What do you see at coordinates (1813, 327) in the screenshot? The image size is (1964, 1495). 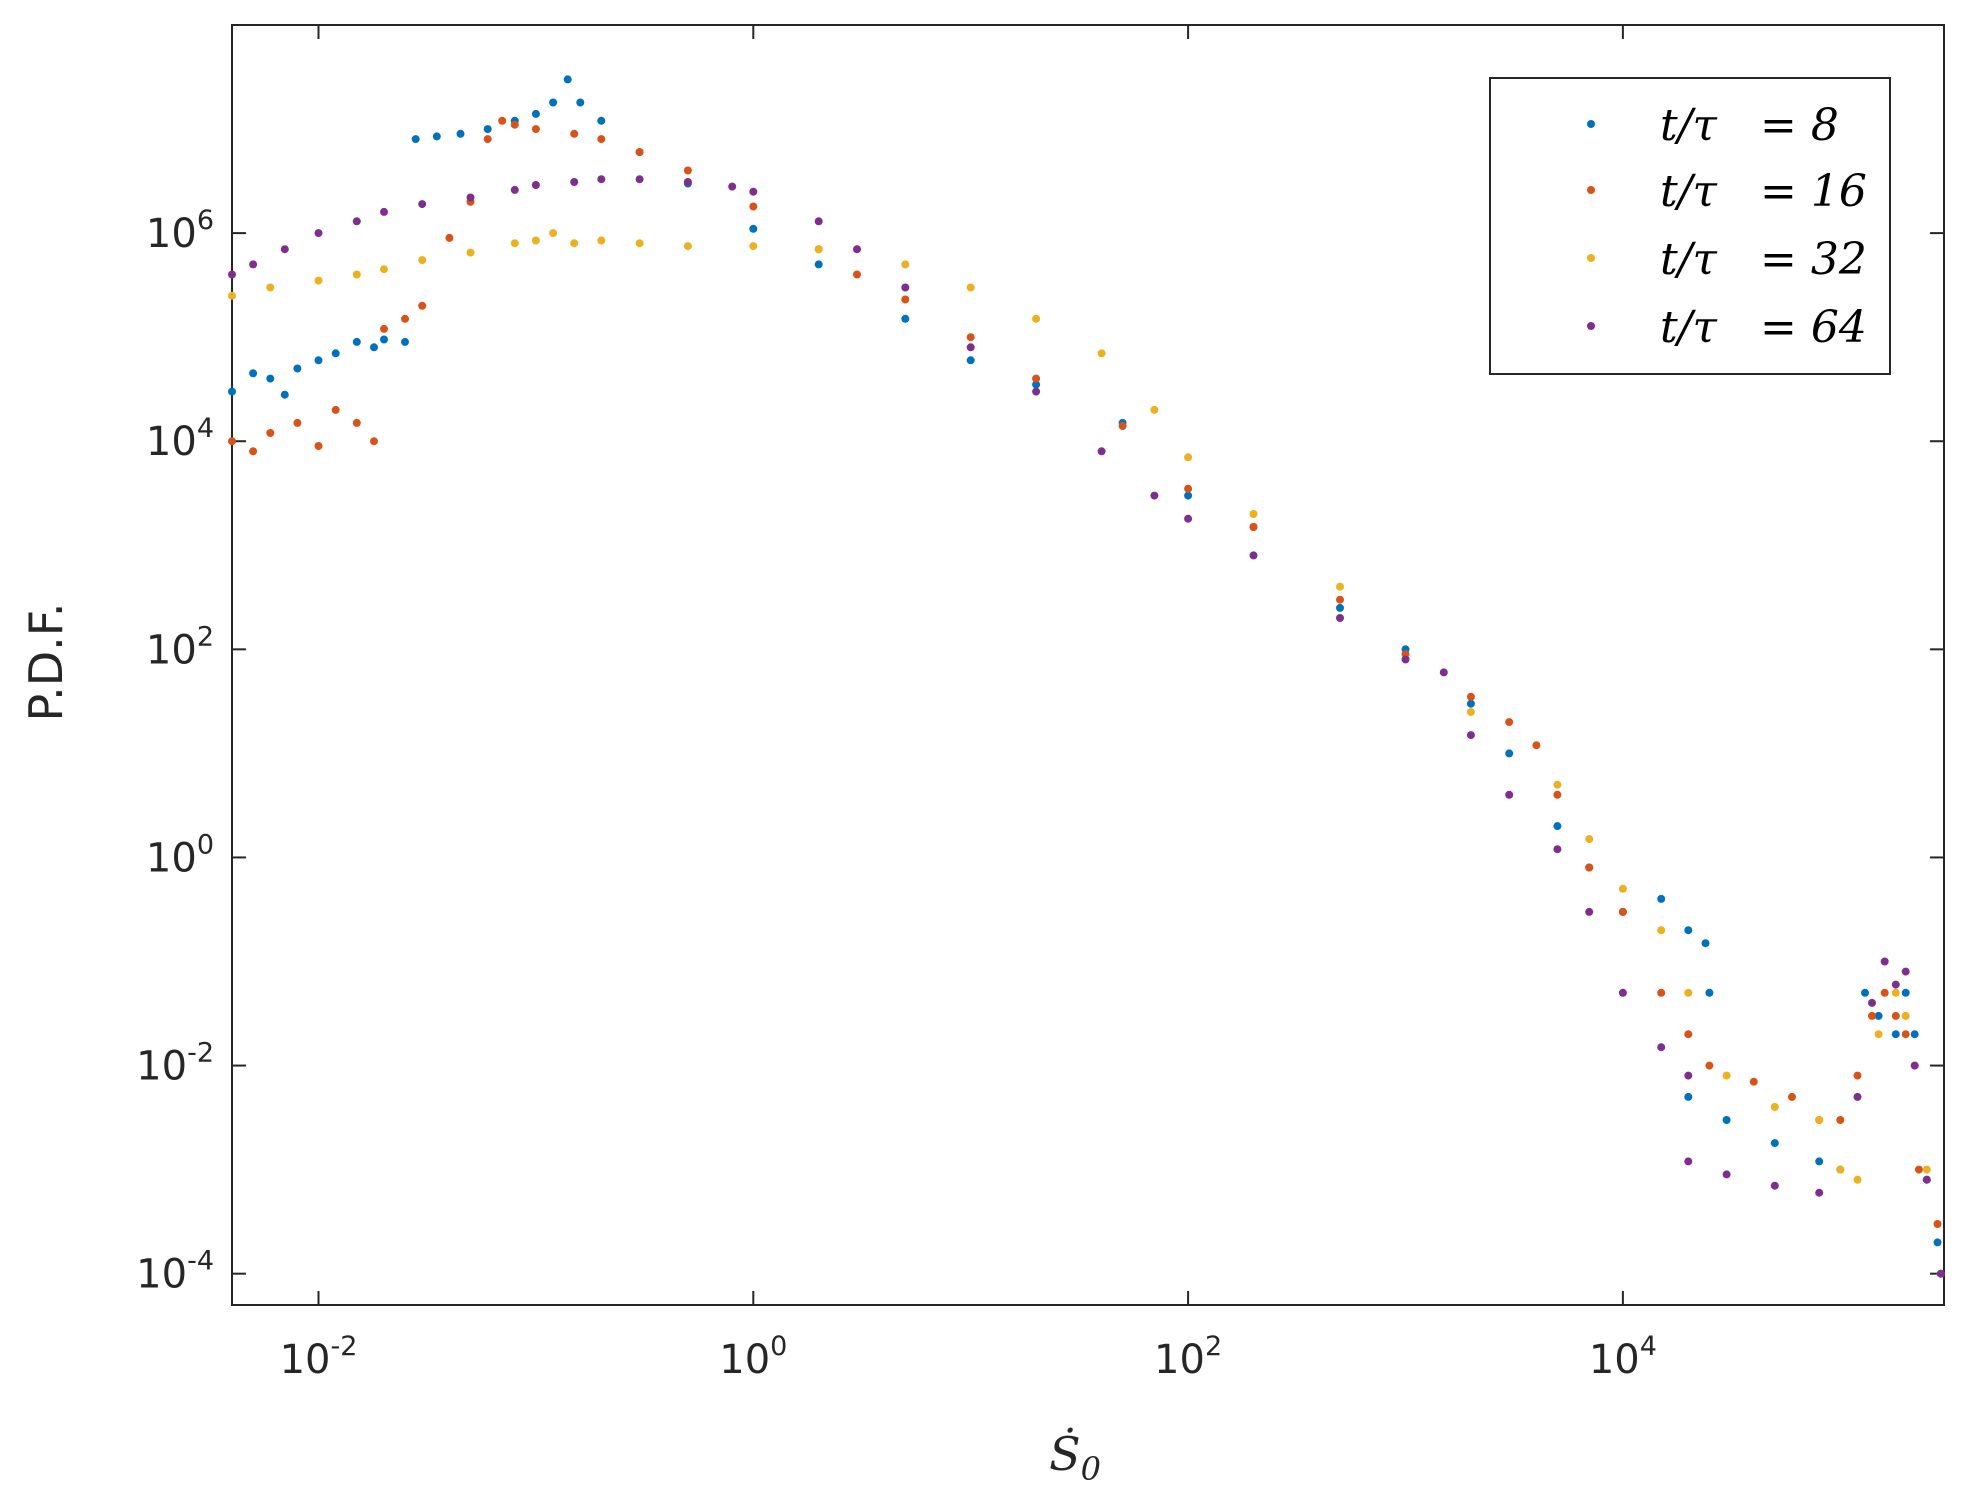 I see `legend-label-t64-right: = 64` at bounding box center [1813, 327].